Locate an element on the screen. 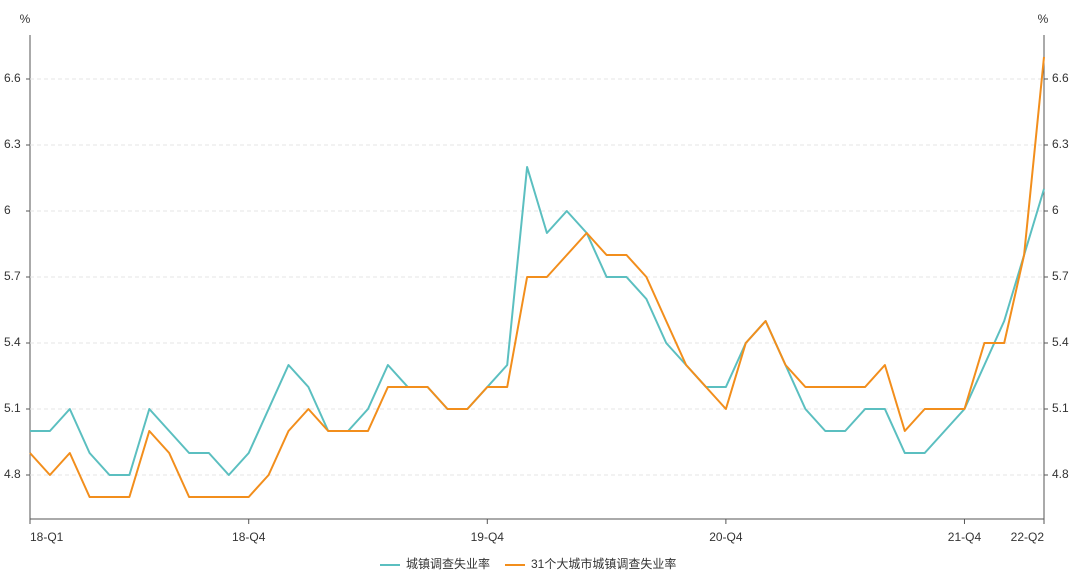 The width and height of the screenshot is (1080, 576). x-tick-label: 18-Q4 is located at coordinates (249, 537).